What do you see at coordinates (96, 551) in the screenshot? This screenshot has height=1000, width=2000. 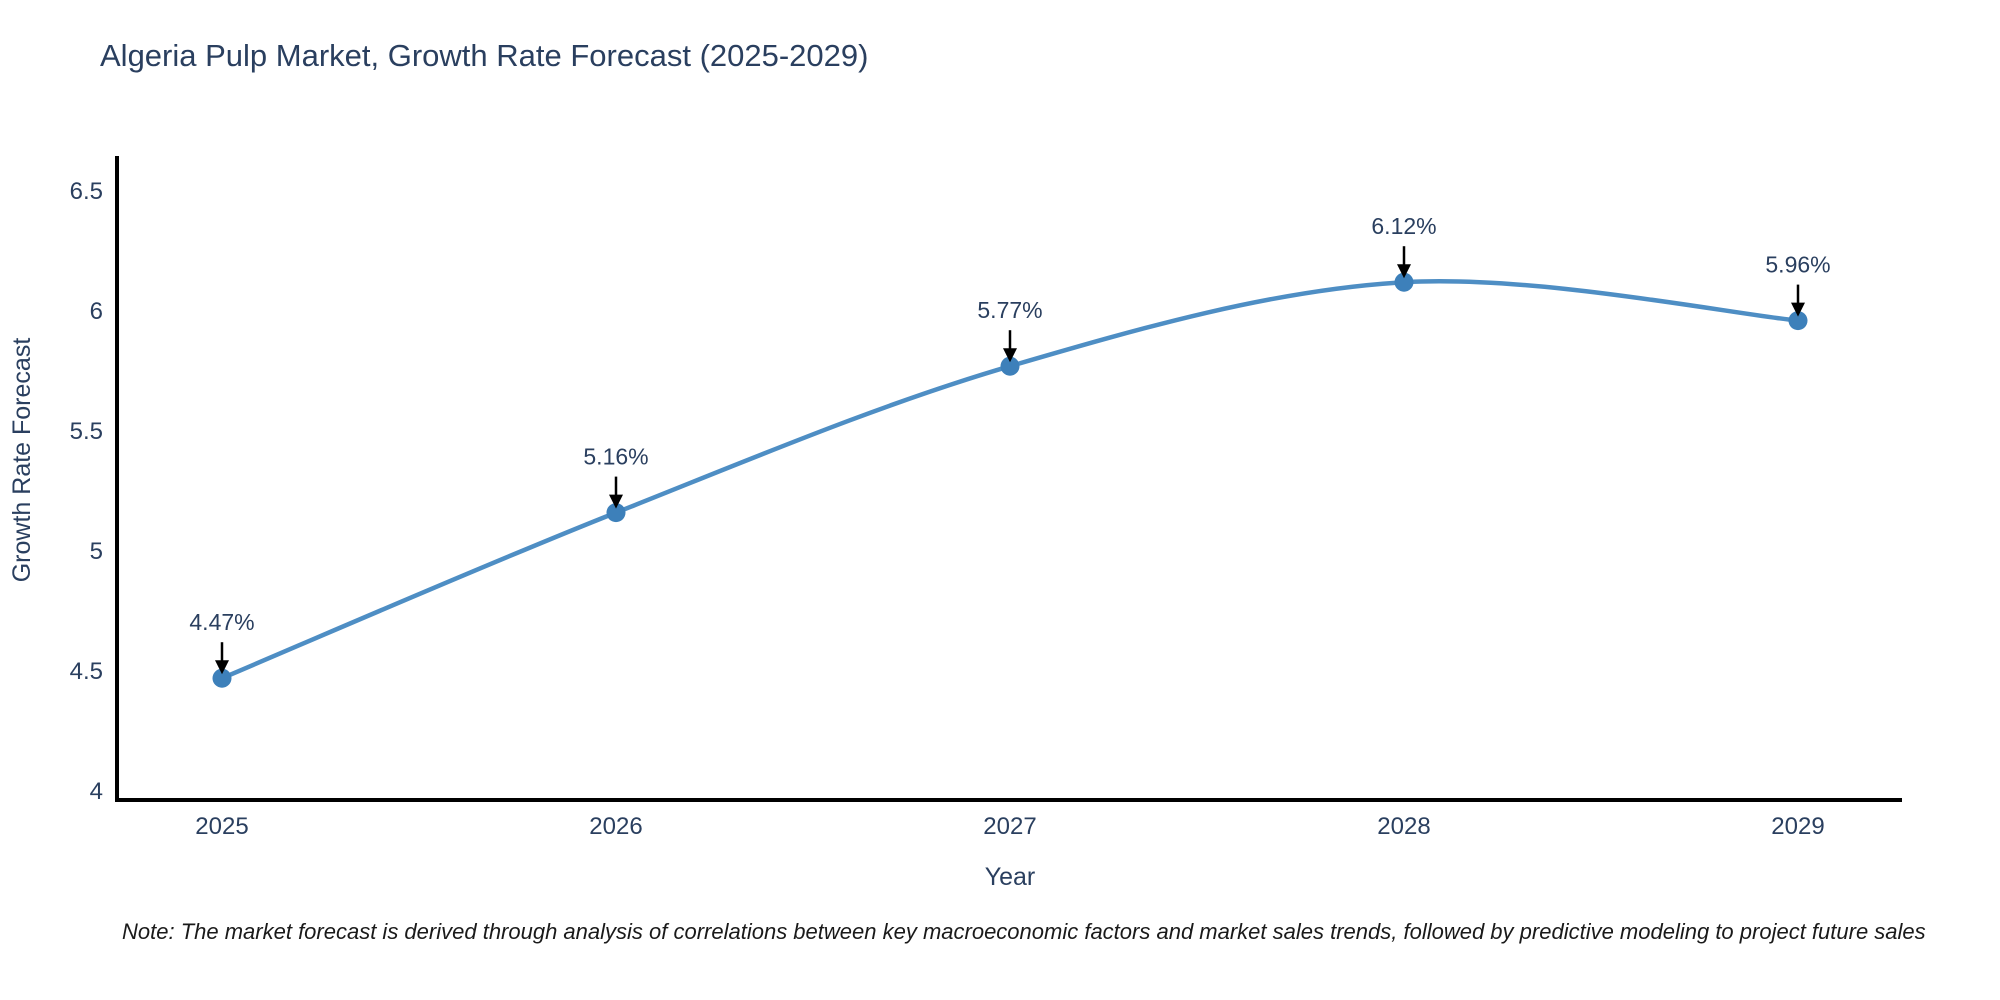 I see `y-tick-label: 5` at bounding box center [96, 551].